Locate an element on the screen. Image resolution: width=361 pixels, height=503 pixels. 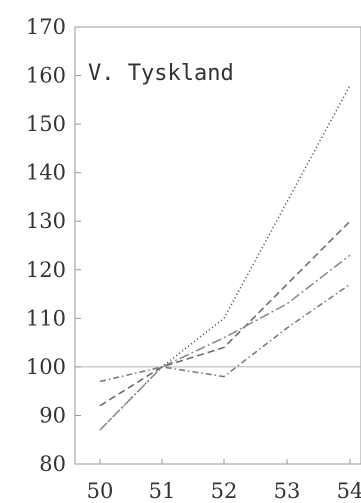
y-tick-label: 90 is located at coordinates (52, 415).